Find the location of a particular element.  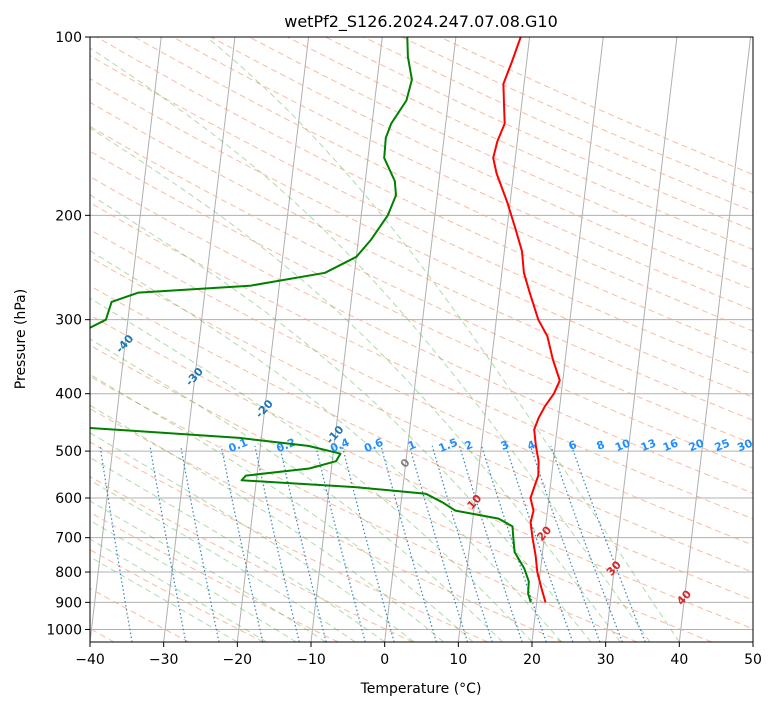

isotherm--30 is located at coordinates (199, 339).